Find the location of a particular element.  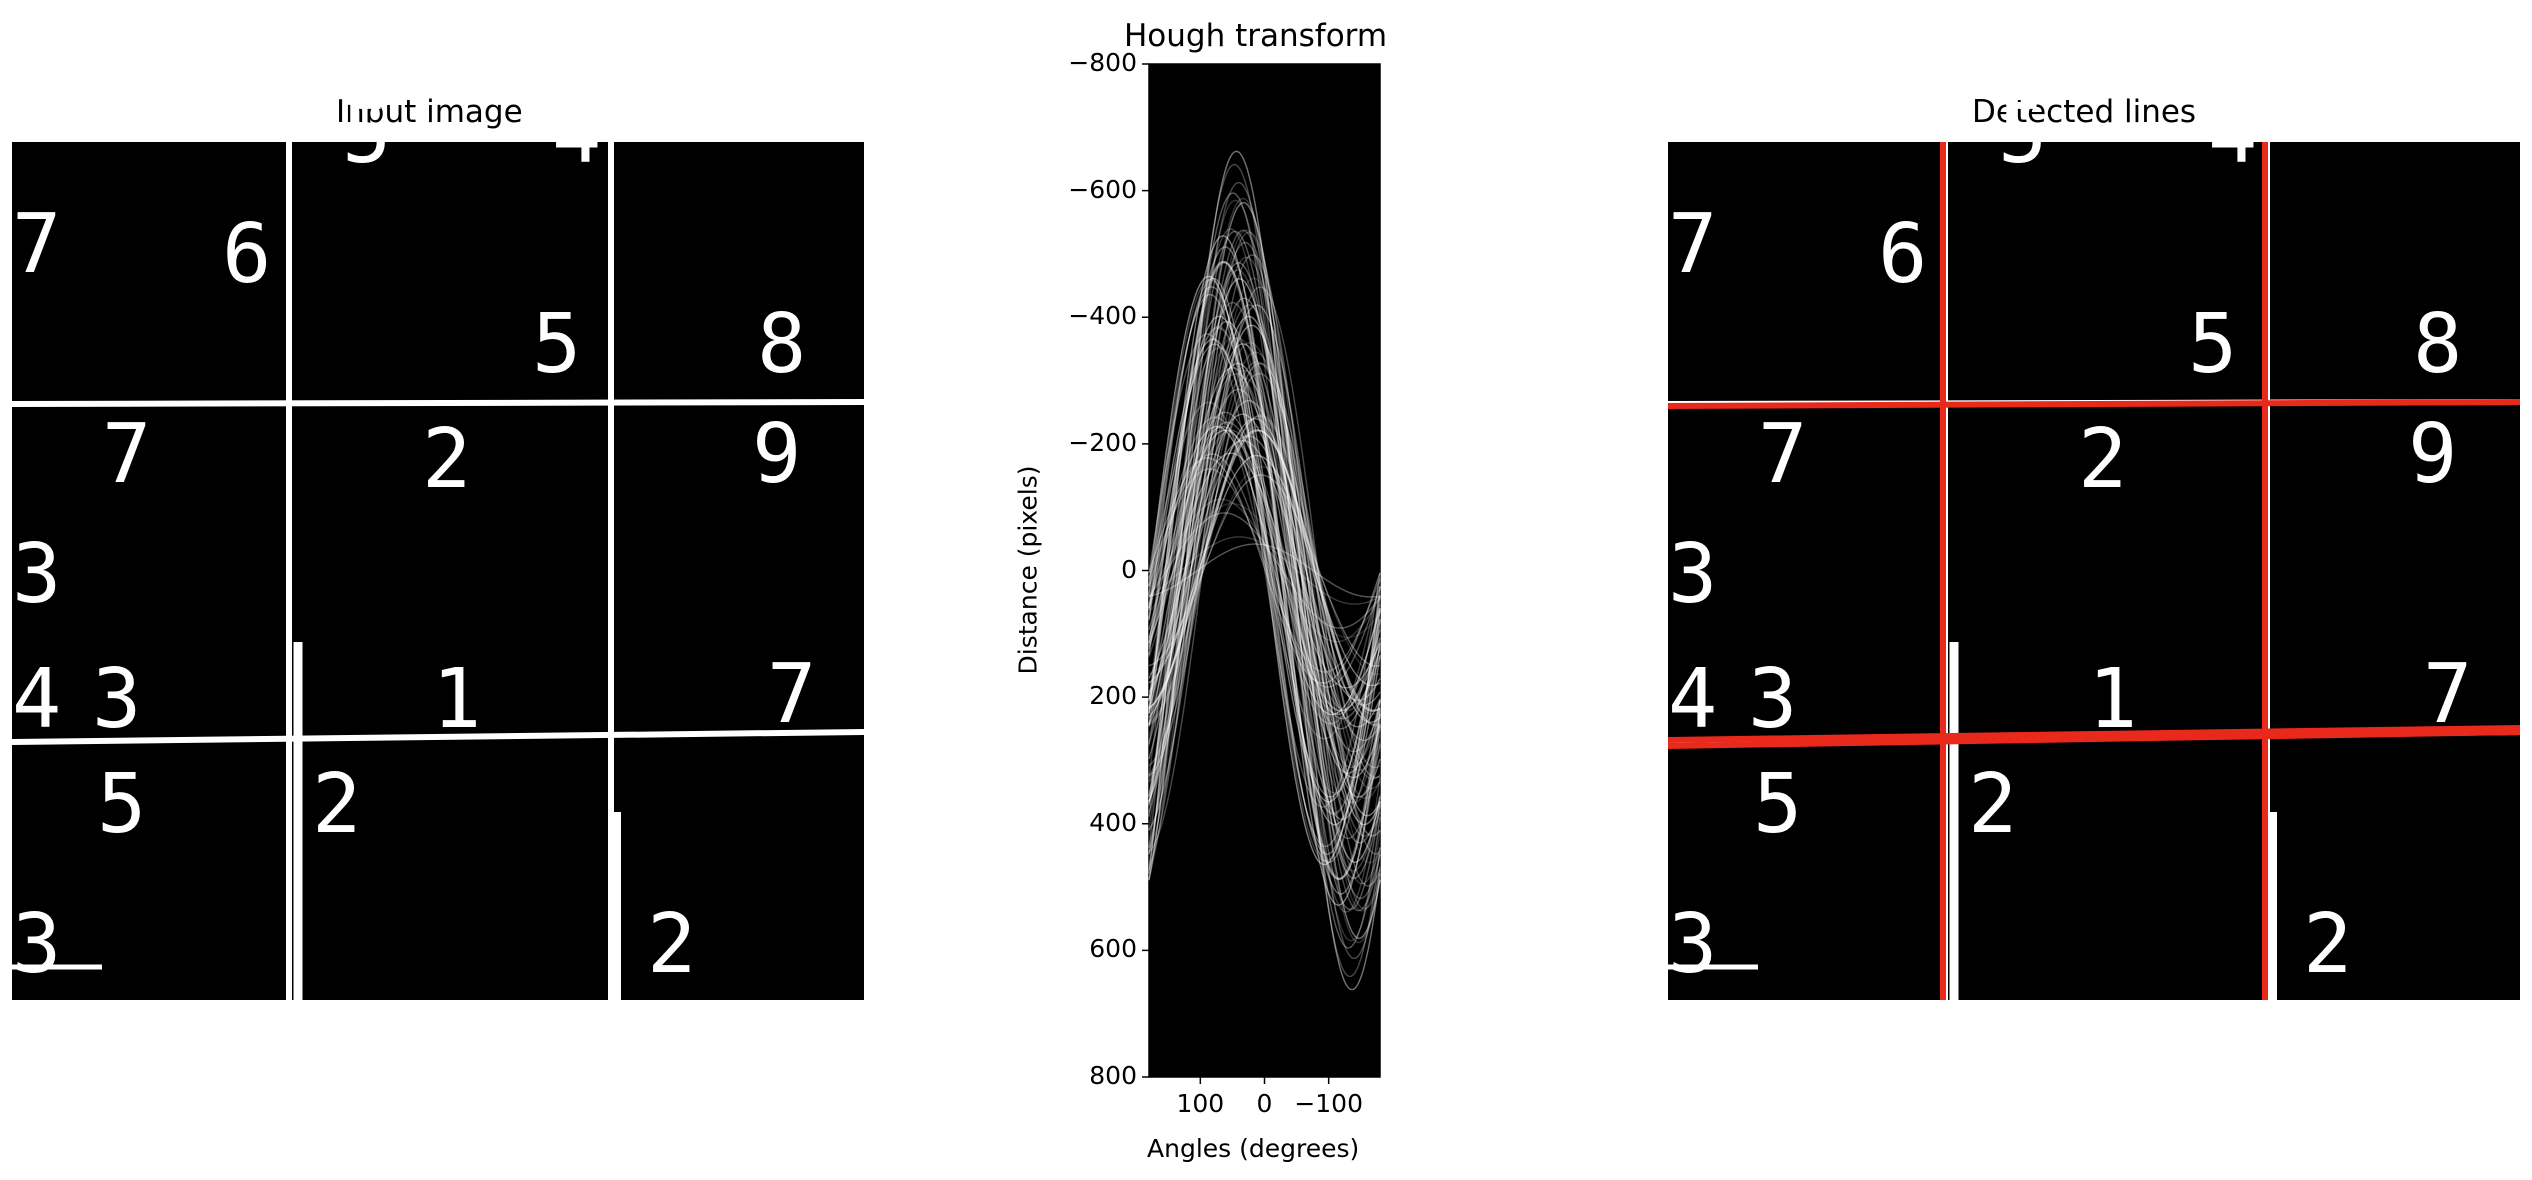

sudoku-digit: 8 is located at coordinates (781, 344).